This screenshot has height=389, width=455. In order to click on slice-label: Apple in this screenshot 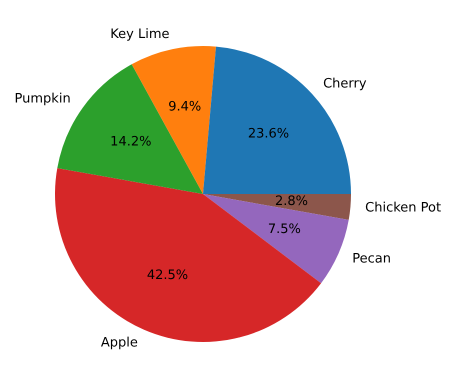, I will do `click(119, 343)`.